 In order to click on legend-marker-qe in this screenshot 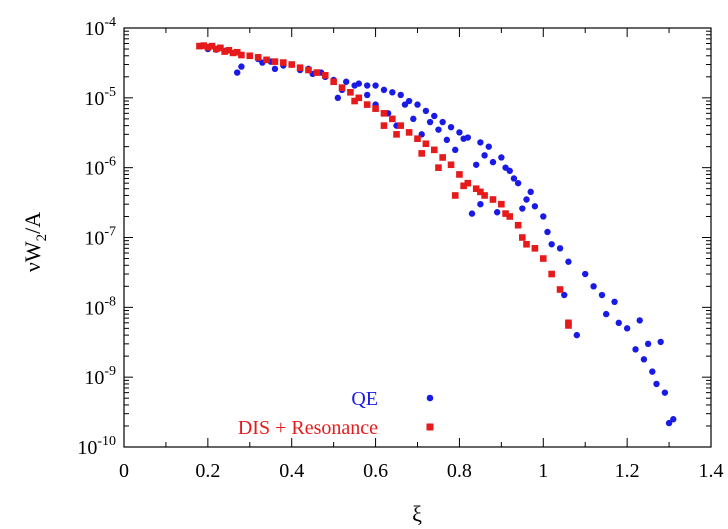, I will do `click(430, 398)`.